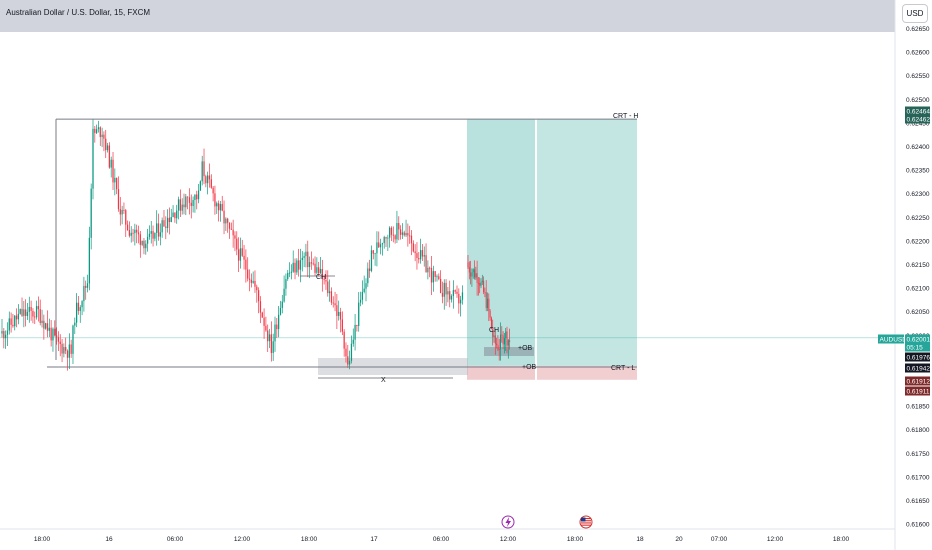 Image resolution: width=932 pixels, height=550 pixels. Describe the element at coordinates (509, 351) in the screenshot. I see `order-block-zone-small` at that location.